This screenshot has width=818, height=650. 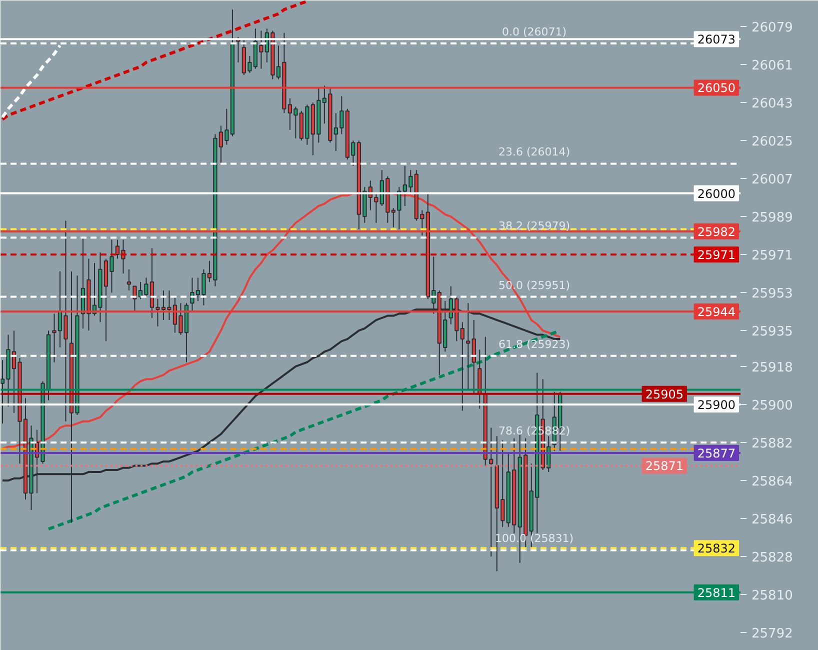 I want to click on y-tick-label: 26061, so click(x=772, y=66).